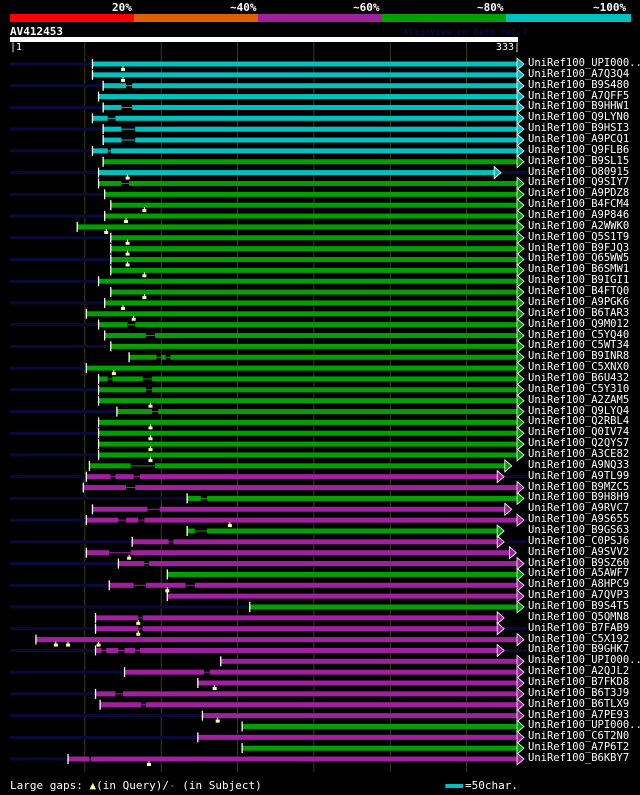  Describe the element at coordinates (579, 595) in the screenshot. I see `hit-label-link: UniRef100_A7QVP3` at that location.